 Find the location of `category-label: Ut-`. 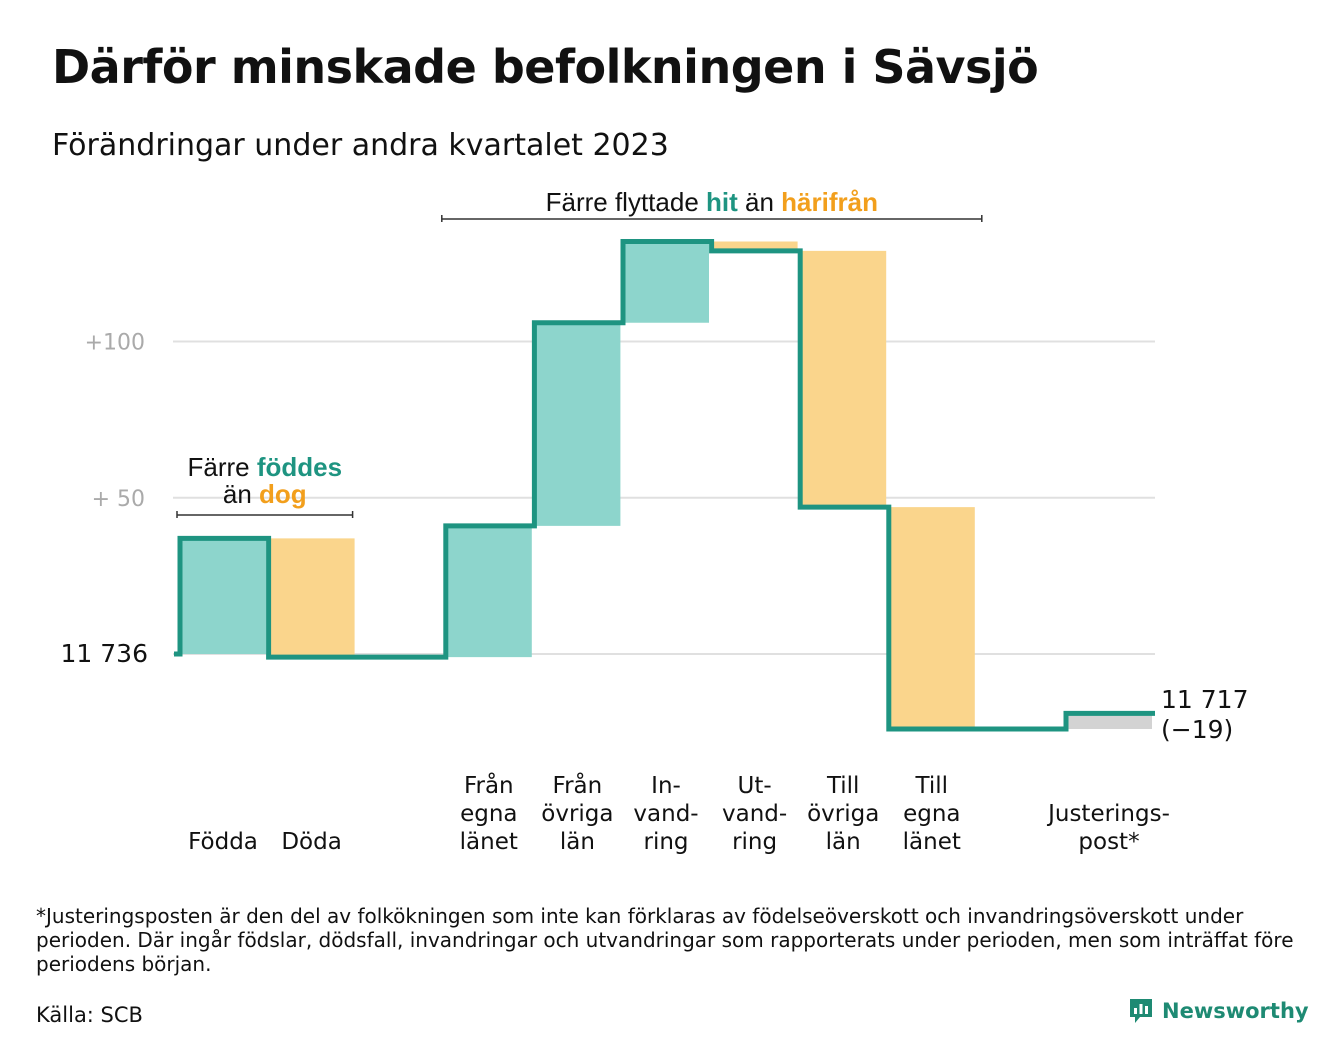

category-label: Ut- is located at coordinates (755, 786).